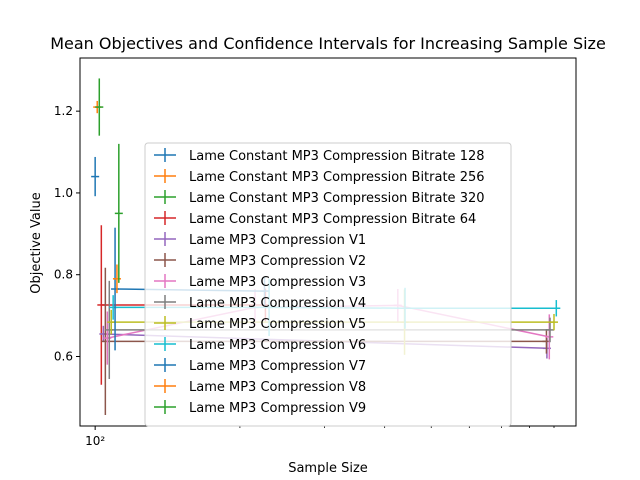 The width and height of the screenshot is (640, 480). I want to click on legend-label: Lame MP3 Compression V6, so click(277, 345).